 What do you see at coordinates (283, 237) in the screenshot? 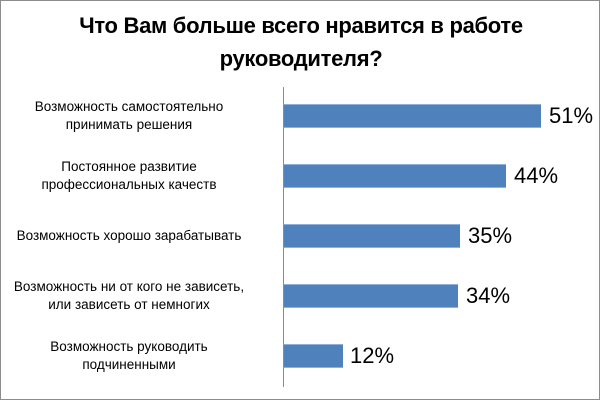
I see `category-axis` at bounding box center [283, 237].